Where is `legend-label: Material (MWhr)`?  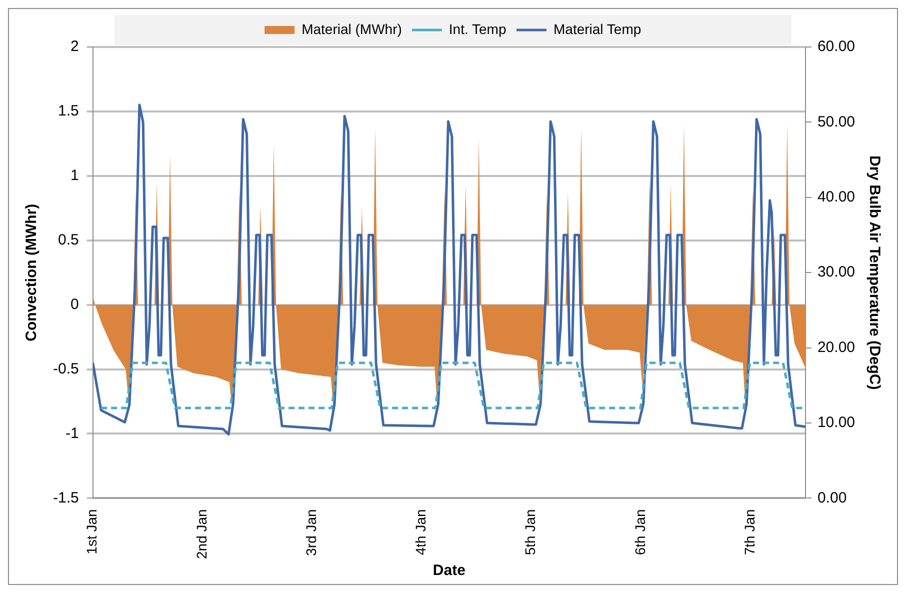
legend-label: Material (MWhr) is located at coordinates (352, 28).